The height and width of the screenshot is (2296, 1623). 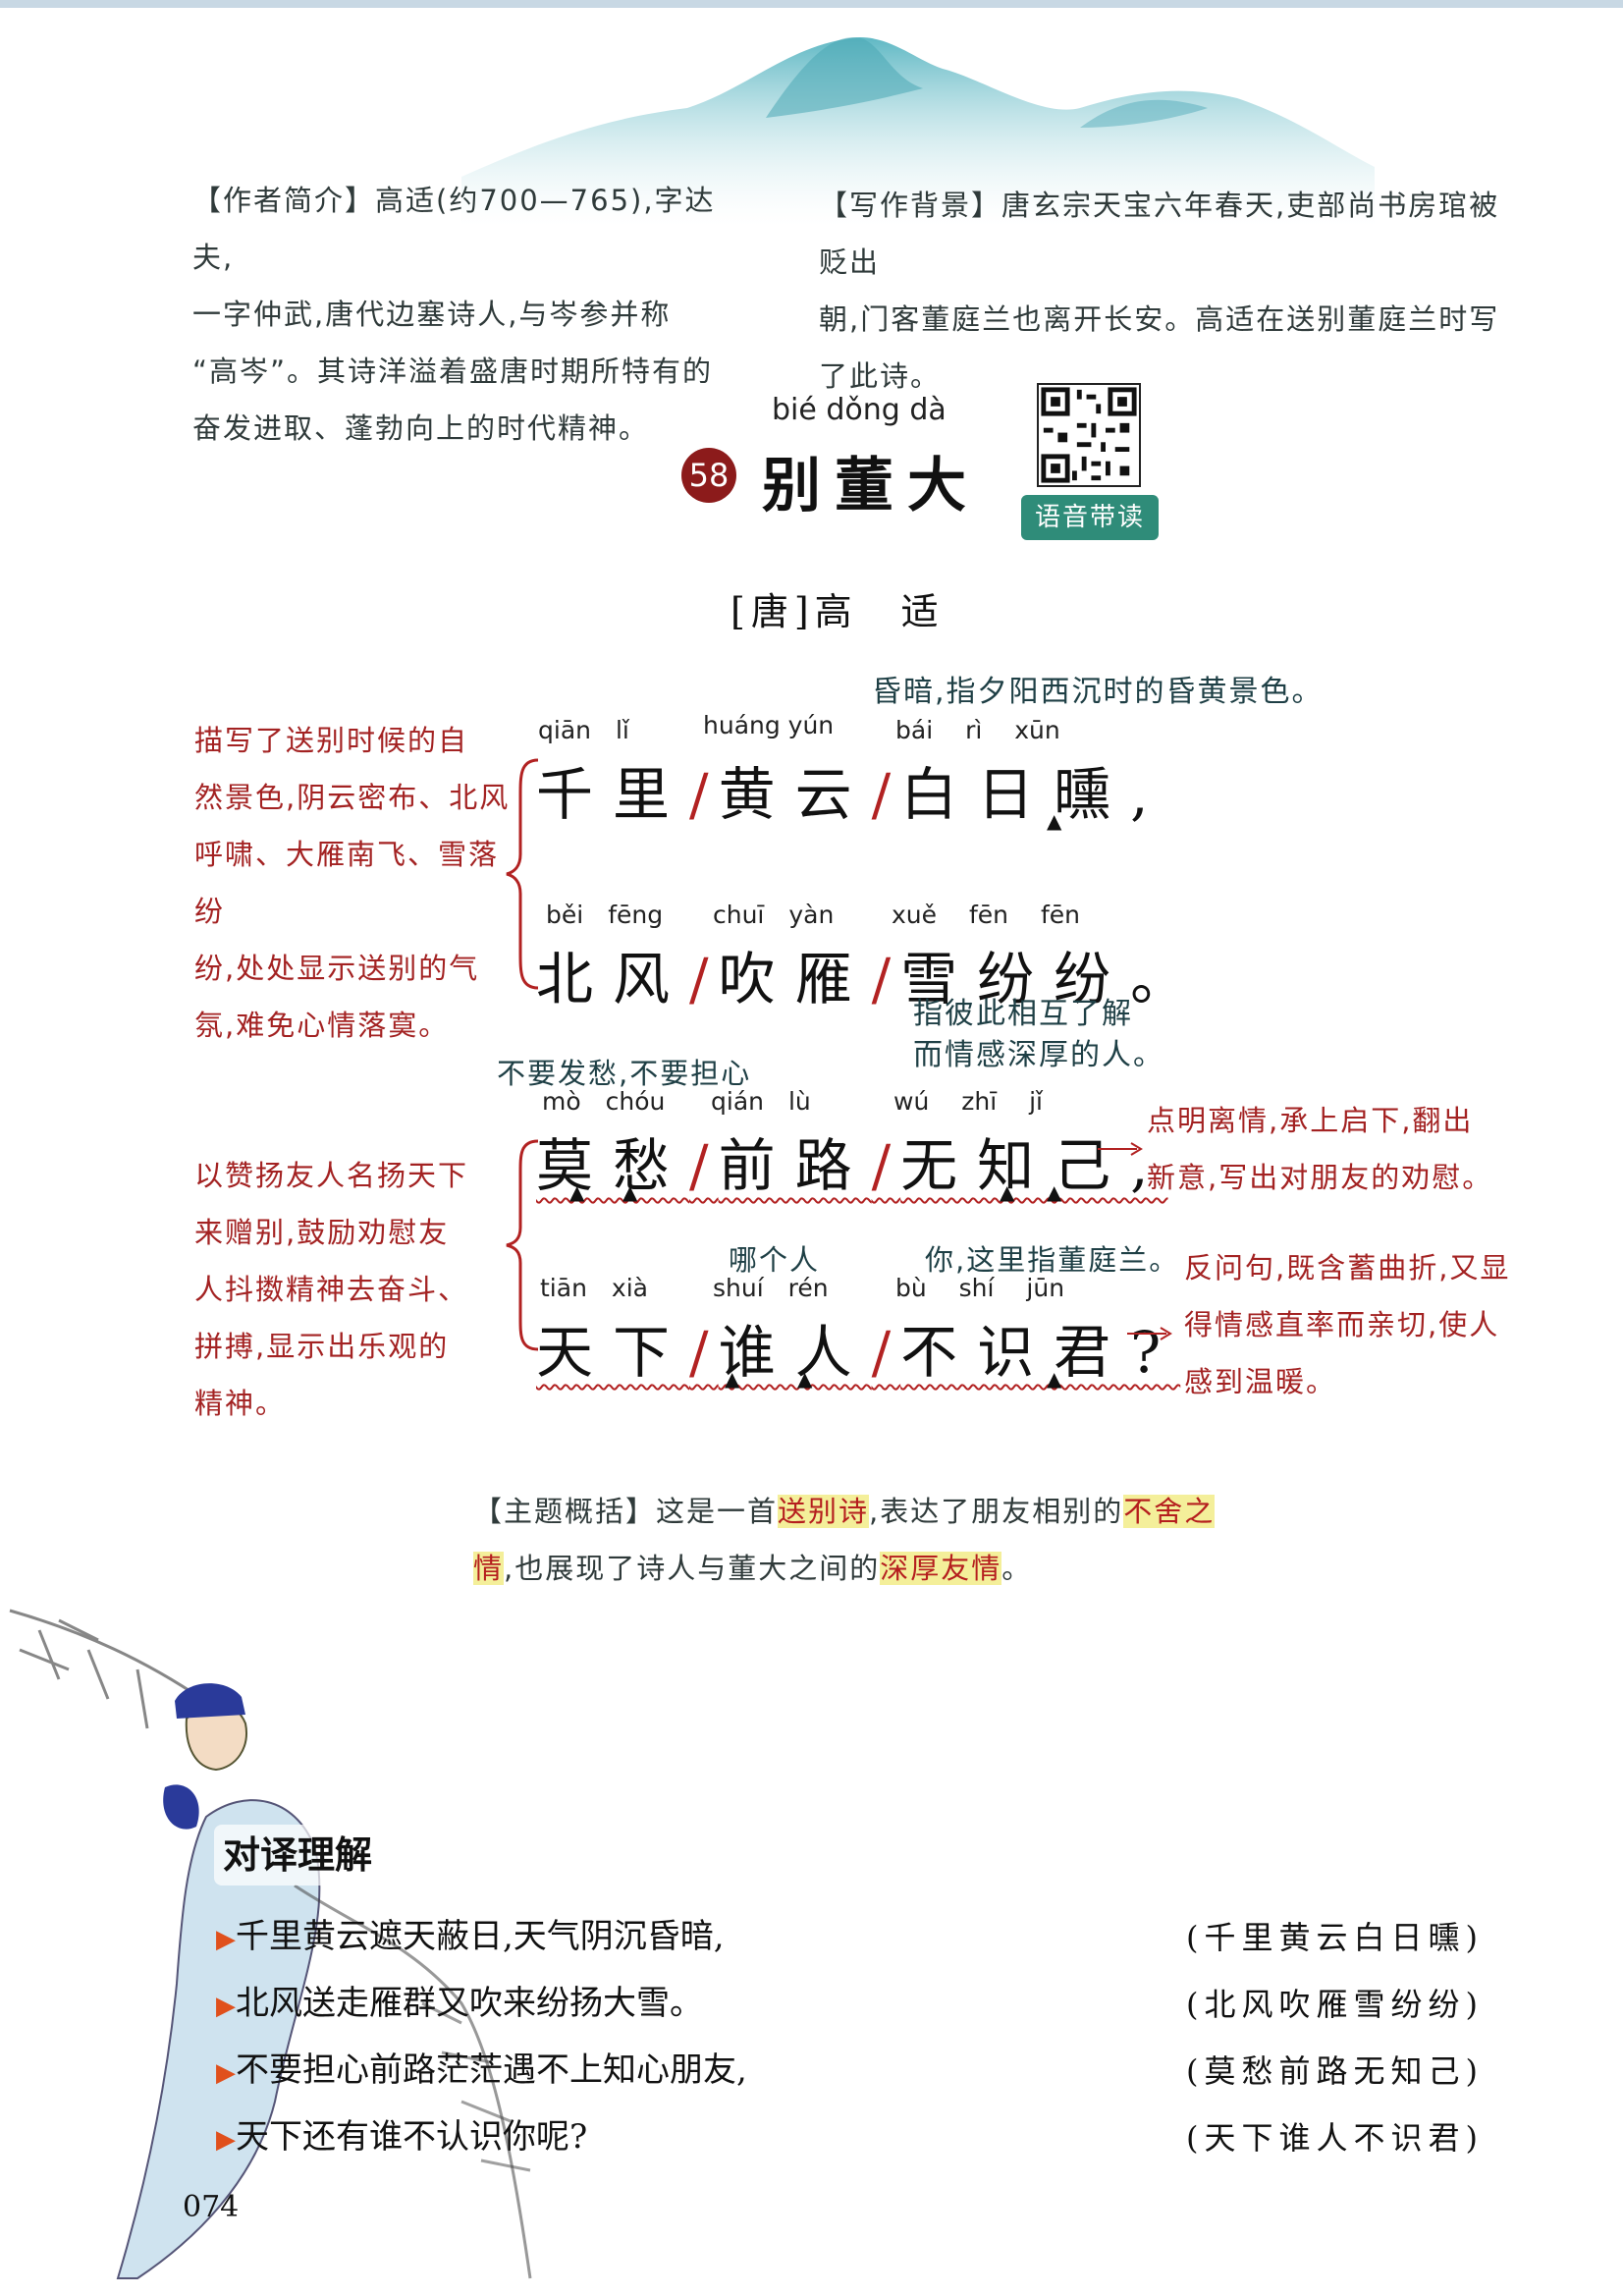 What do you see at coordinates (1342, 1324) in the screenshot?
I see `note-line: 得情感直率而亲切,使人` at bounding box center [1342, 1324].